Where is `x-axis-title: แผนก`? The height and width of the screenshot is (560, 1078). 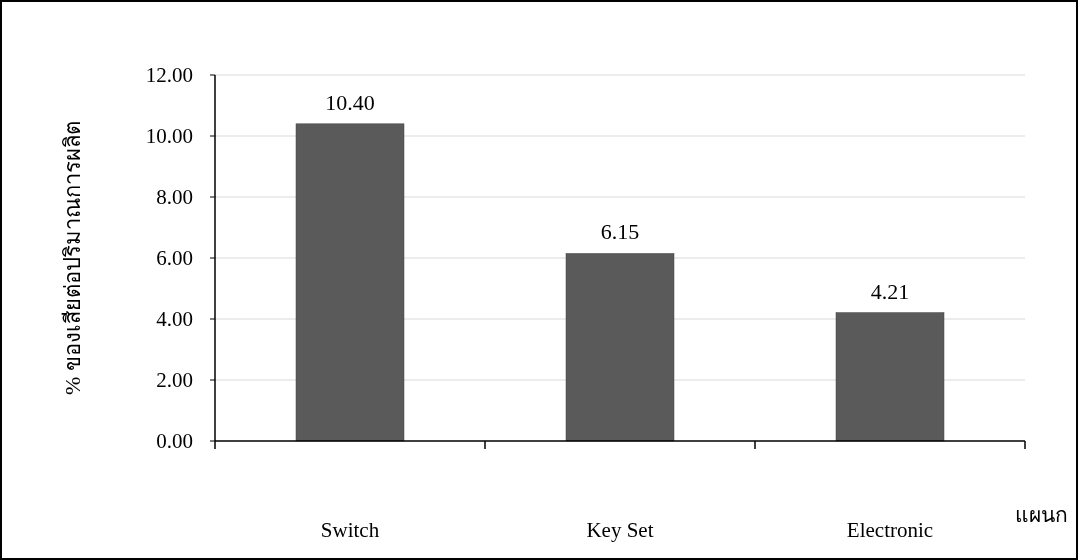
x-axis-title: แผนก is located at coordinates (1041, 515).